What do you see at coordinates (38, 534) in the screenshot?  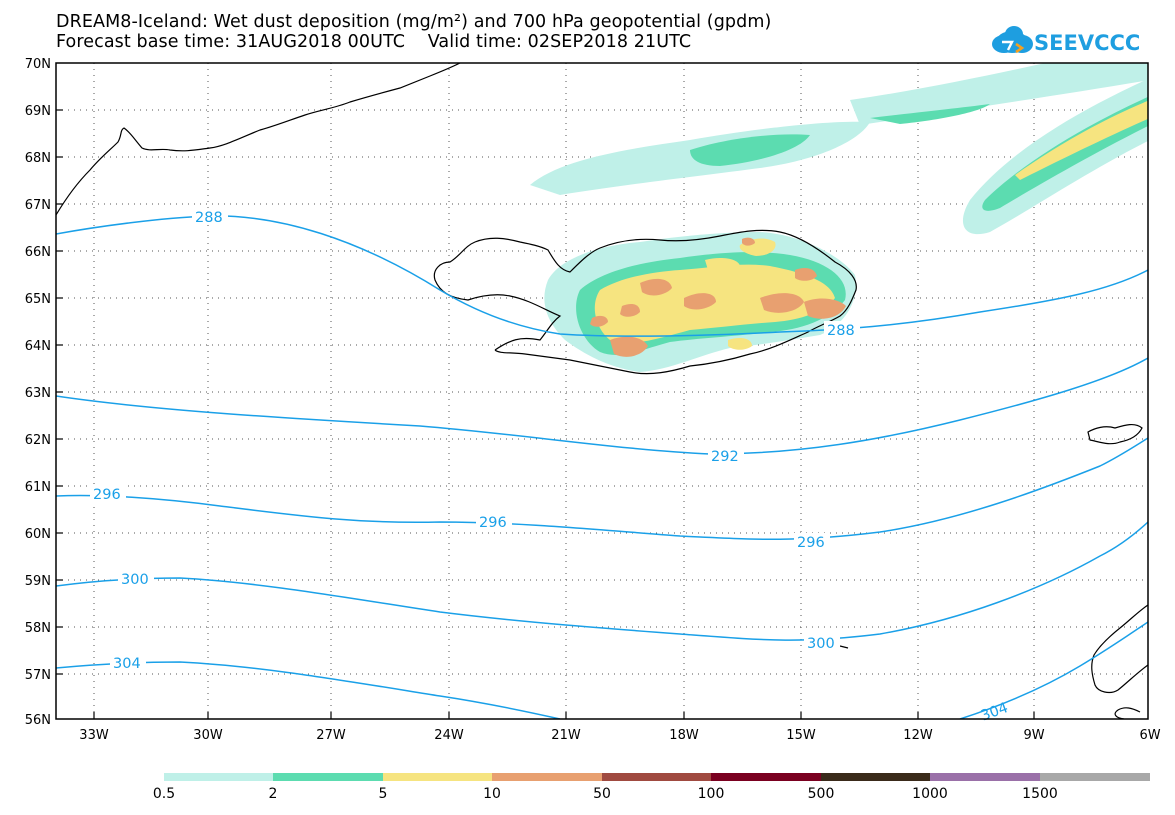 I see `lat-label: 60N` at bounding box center [38, 534].